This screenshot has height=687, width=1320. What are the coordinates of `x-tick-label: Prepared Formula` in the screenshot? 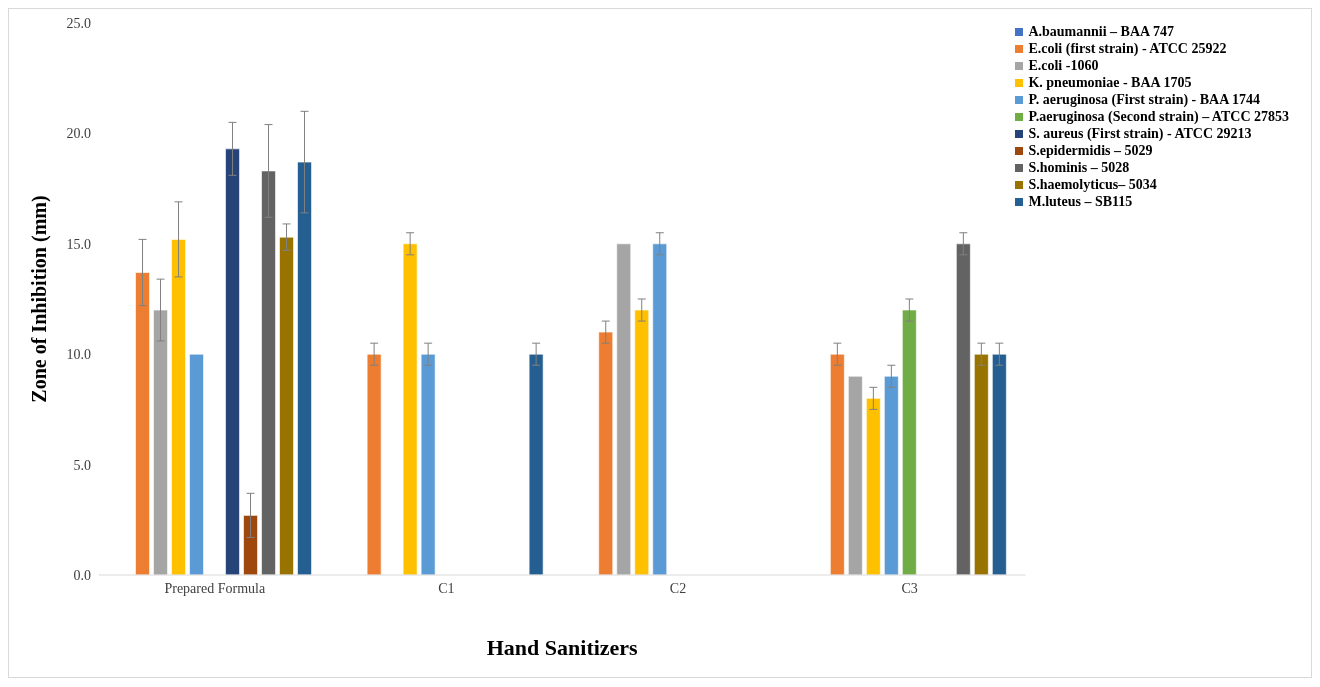 It's located at (215, 588).